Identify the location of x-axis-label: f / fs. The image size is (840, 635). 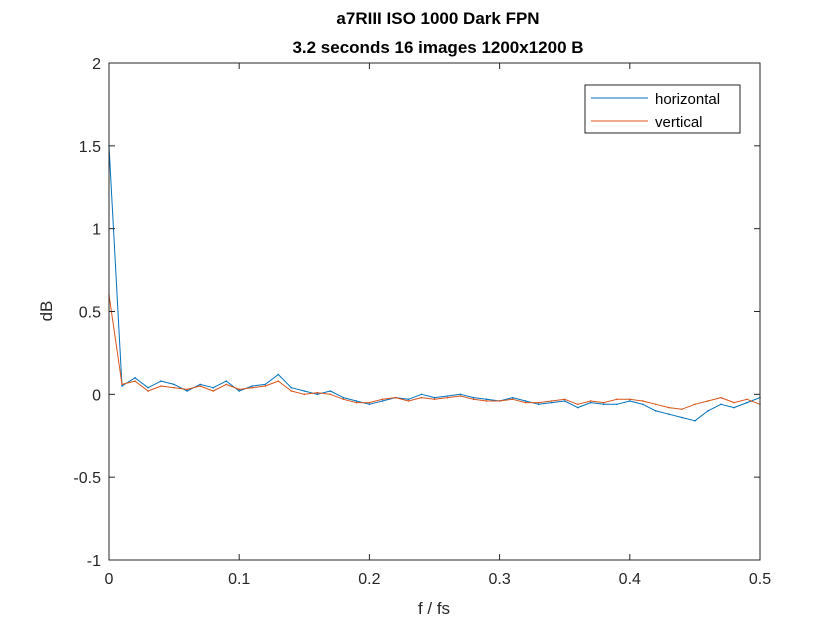
(434, 608).